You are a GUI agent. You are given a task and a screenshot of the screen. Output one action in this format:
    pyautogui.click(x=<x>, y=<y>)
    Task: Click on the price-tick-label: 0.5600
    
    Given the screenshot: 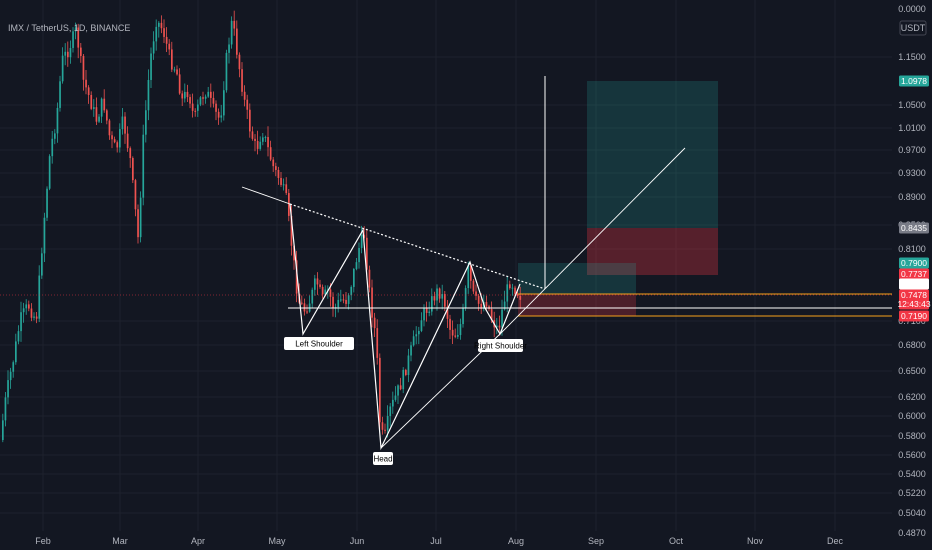 What is the action you would take?
    pyautogui.click(x=912, y=455)
    